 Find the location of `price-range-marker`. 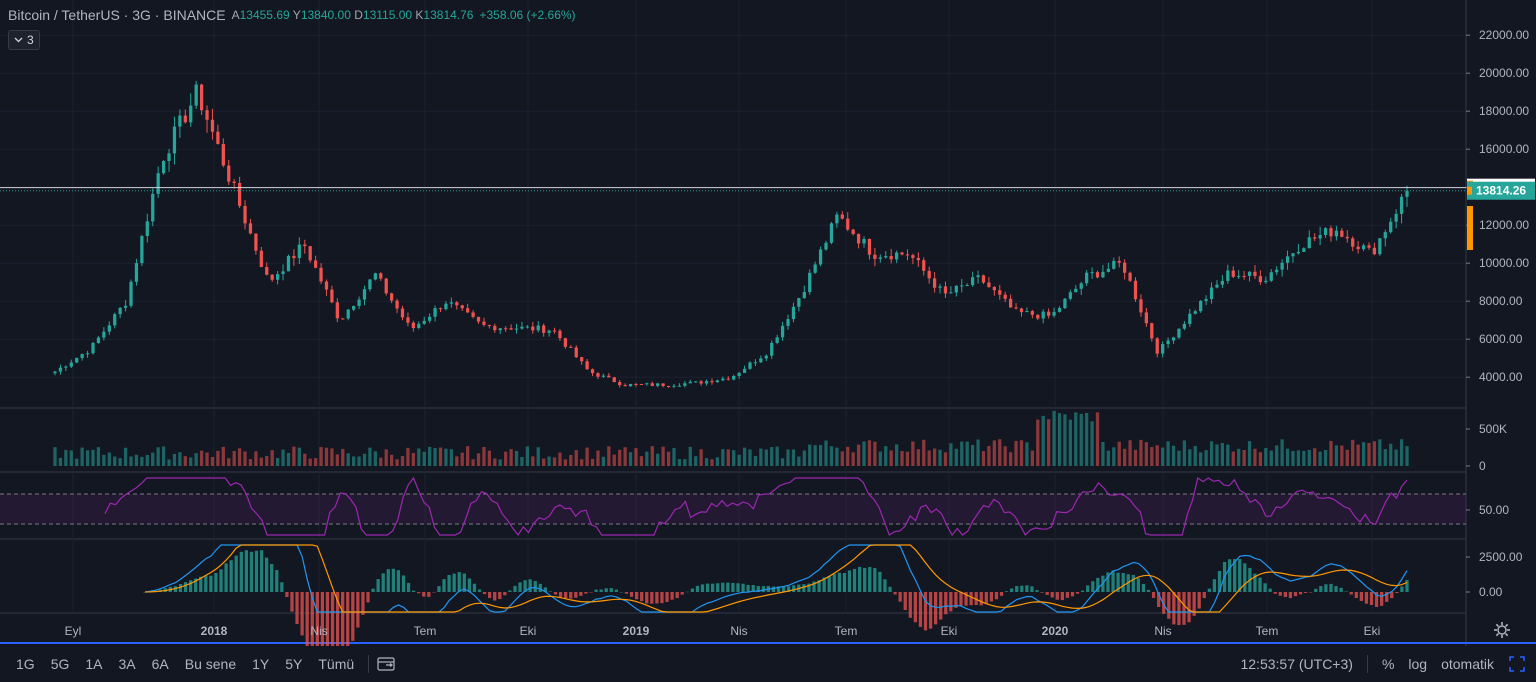

price-range-marker is located at coordinates (1470, 228).